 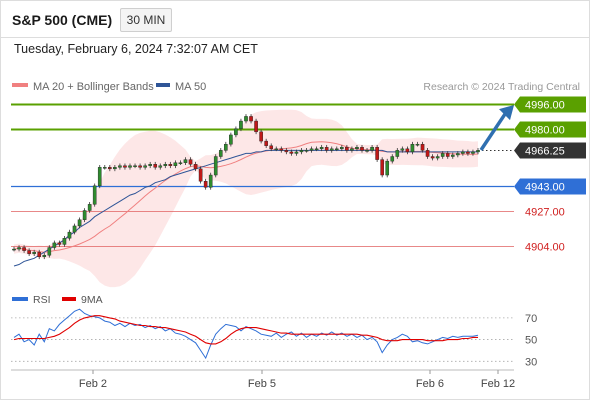 What do you see at coordinates (93, 87) in the screenshot?
I see `legend-bollinger-label: MA 20 + Bollinger Bands` at bounding box center [93, 87].